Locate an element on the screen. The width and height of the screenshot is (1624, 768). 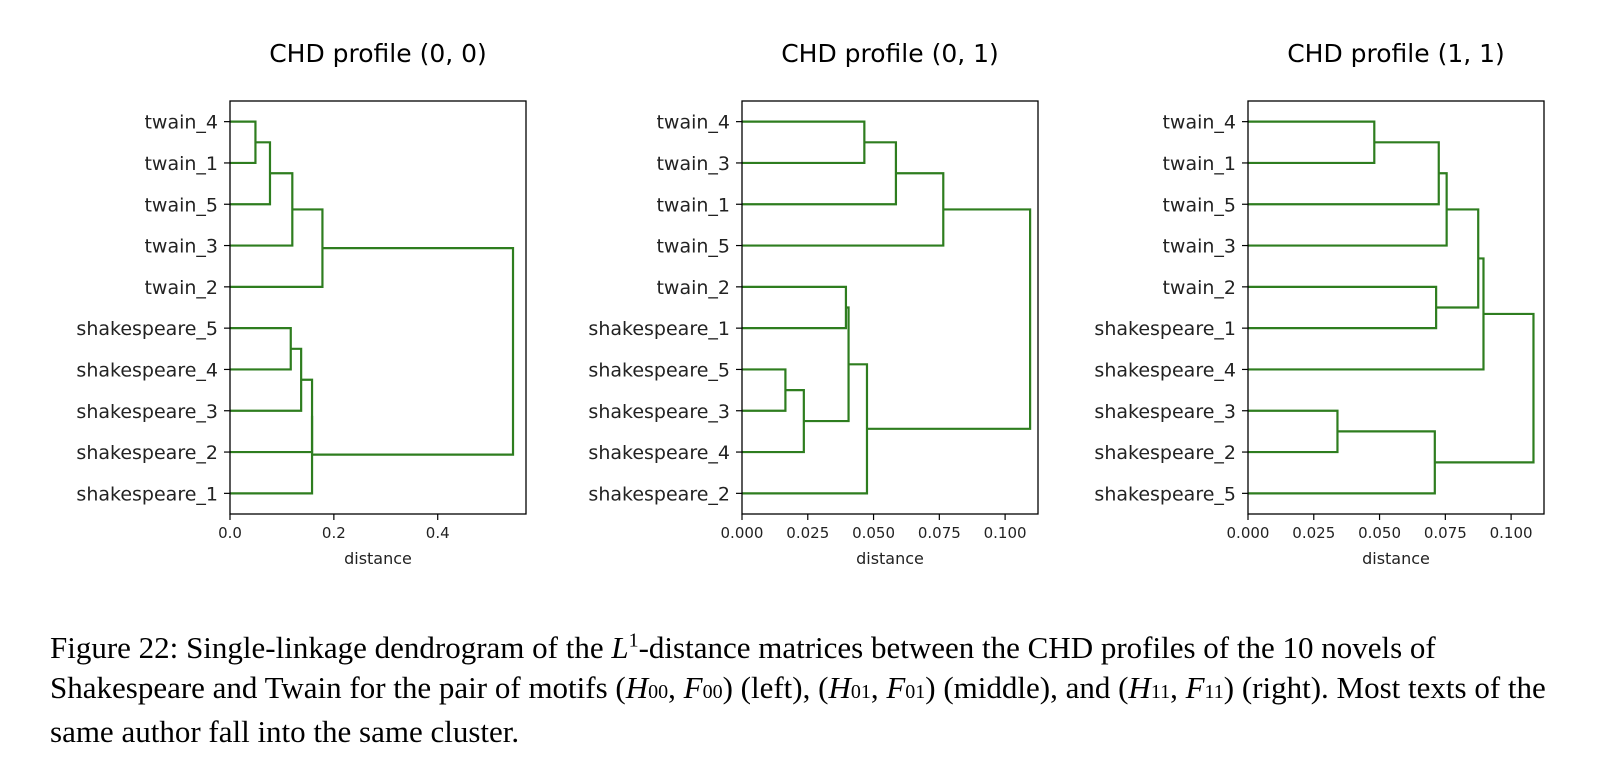
caption-figure-label: Figure 22: is located at coordinates (114, 647).